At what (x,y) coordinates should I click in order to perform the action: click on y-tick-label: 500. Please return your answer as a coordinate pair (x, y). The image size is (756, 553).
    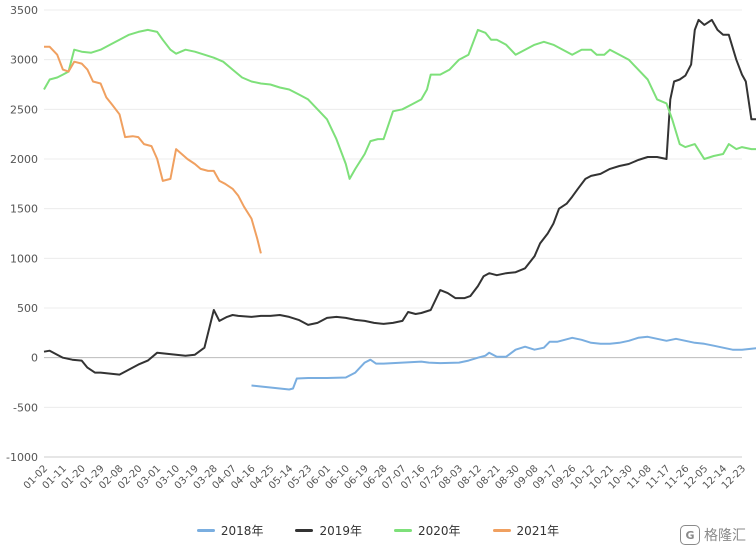
    Looking at the image, I should click on (27, 308).